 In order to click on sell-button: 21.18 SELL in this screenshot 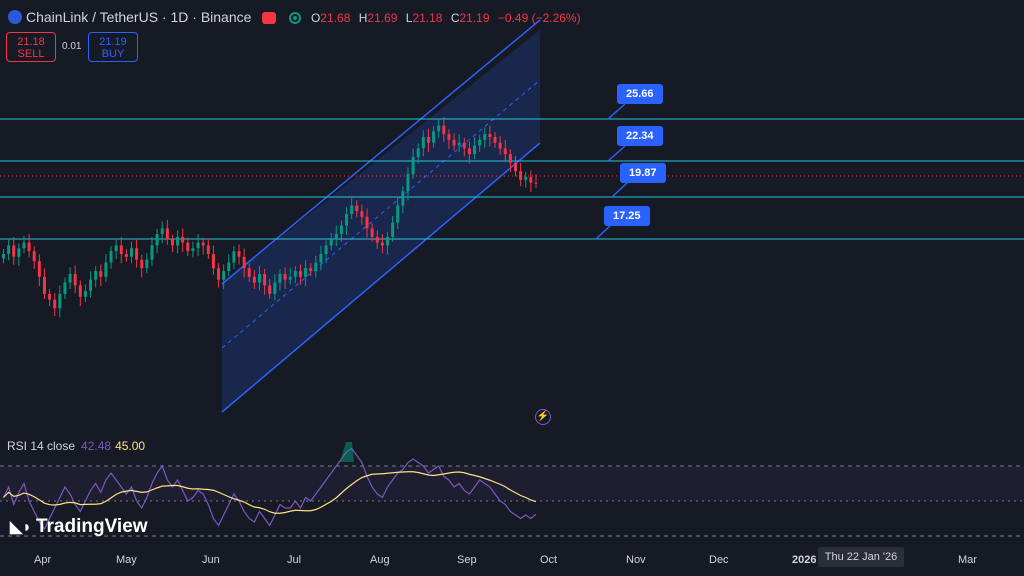, I will do `click(31, 47)`.